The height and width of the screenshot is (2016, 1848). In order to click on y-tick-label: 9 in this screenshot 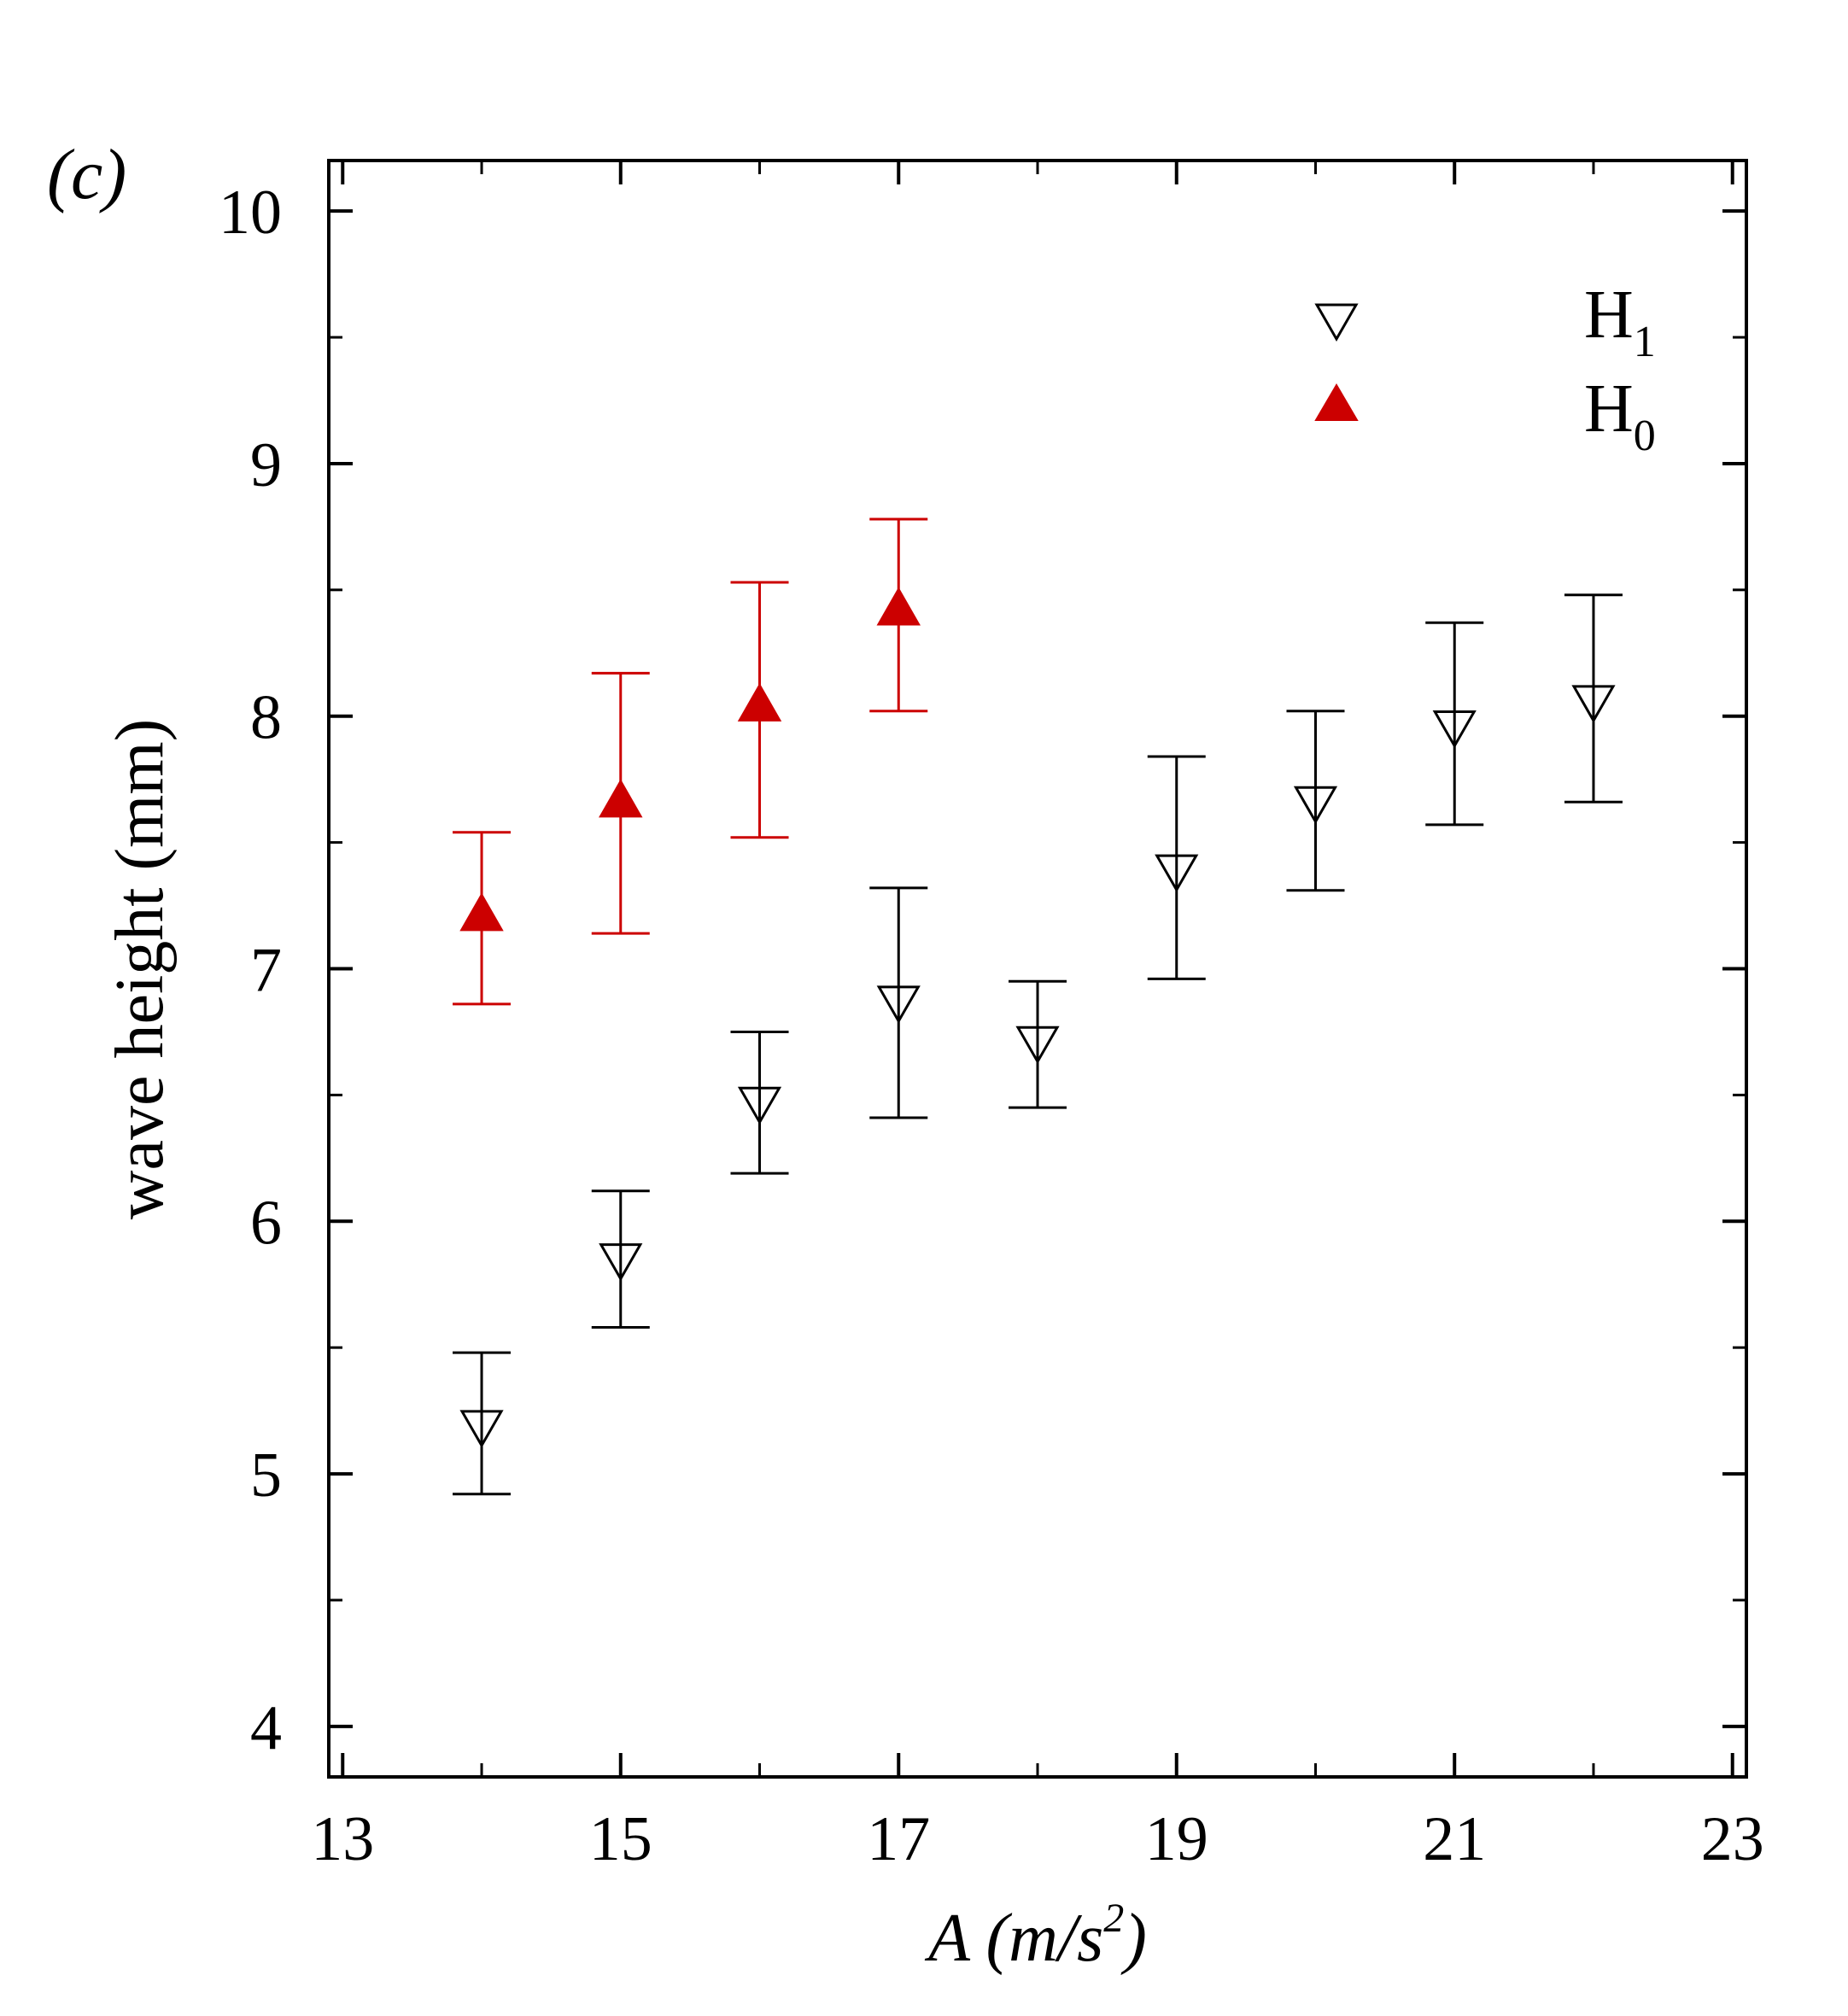, I will do `click(266, 465)`.